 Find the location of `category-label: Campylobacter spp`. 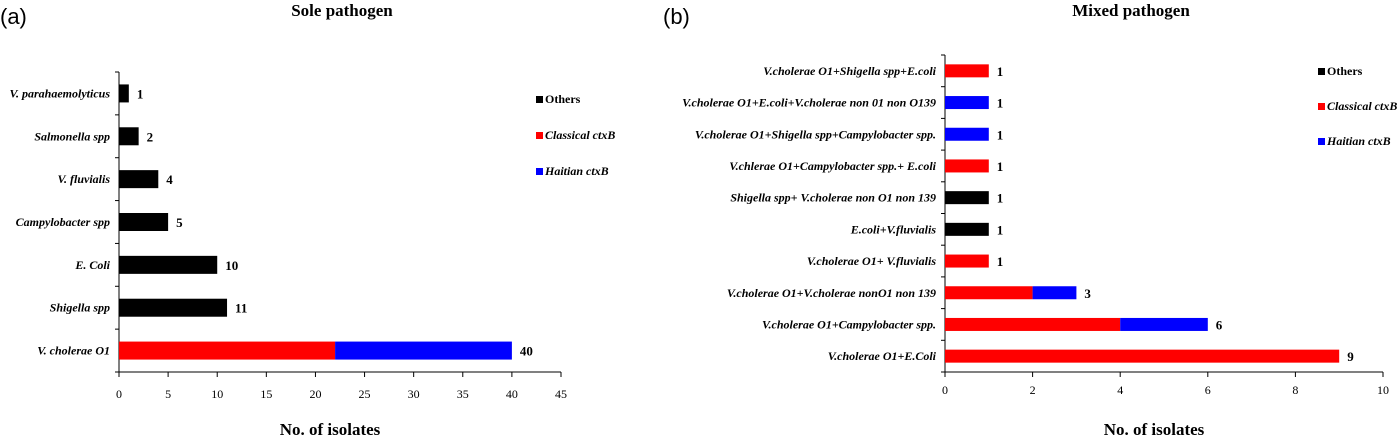

category-label: Campylobacter spp is located at coordinates (63, 222).